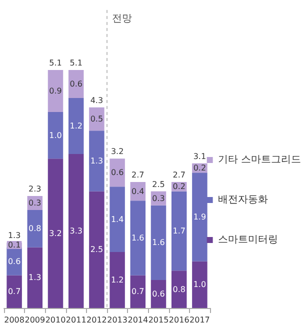 This screenshot has height=330, width=308. Describe the element at coordinates (158, 320) in the screenshot. I see `x-tick-label: 2015` at that location.